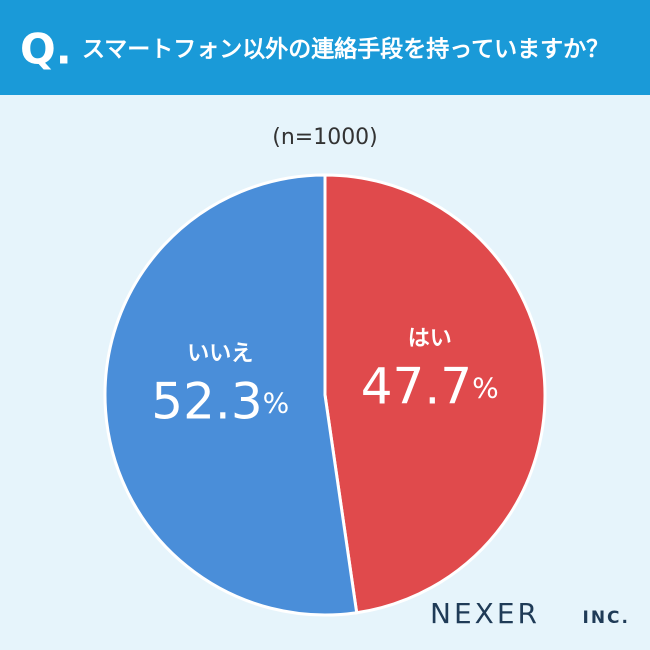 This screenshot has width=650, height=650. Describe the element at coordinates (430, 386) in the screenshot. I see `value-label: 47.7%` at that location.